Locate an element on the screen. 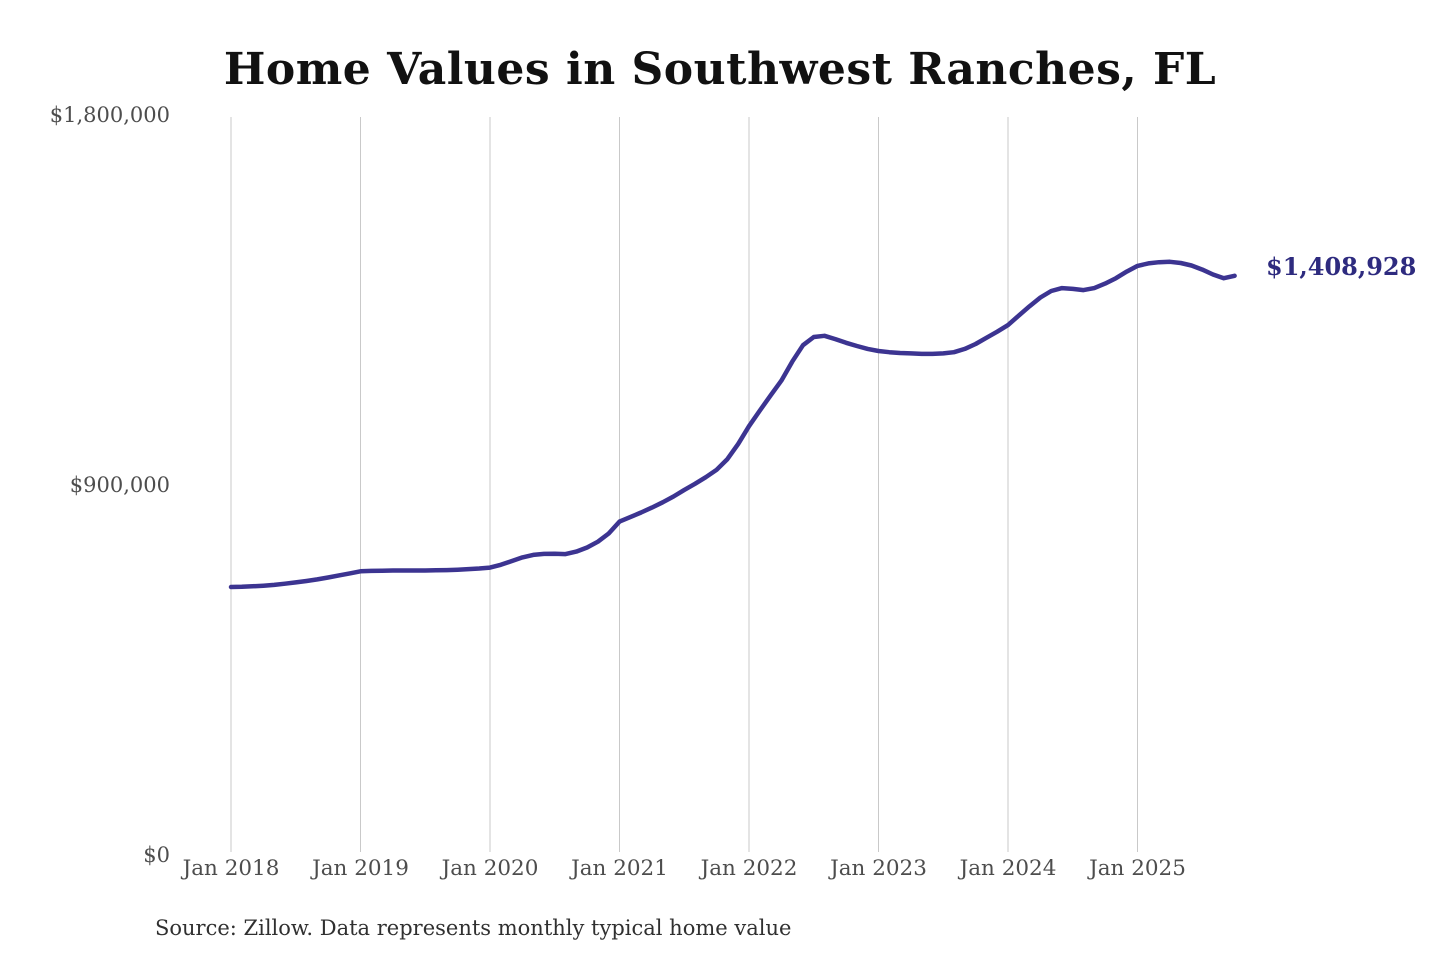 This screenshot has width=1440, height=960. current-value-label: $1,408,928 is located at coordinates (1341, 266).